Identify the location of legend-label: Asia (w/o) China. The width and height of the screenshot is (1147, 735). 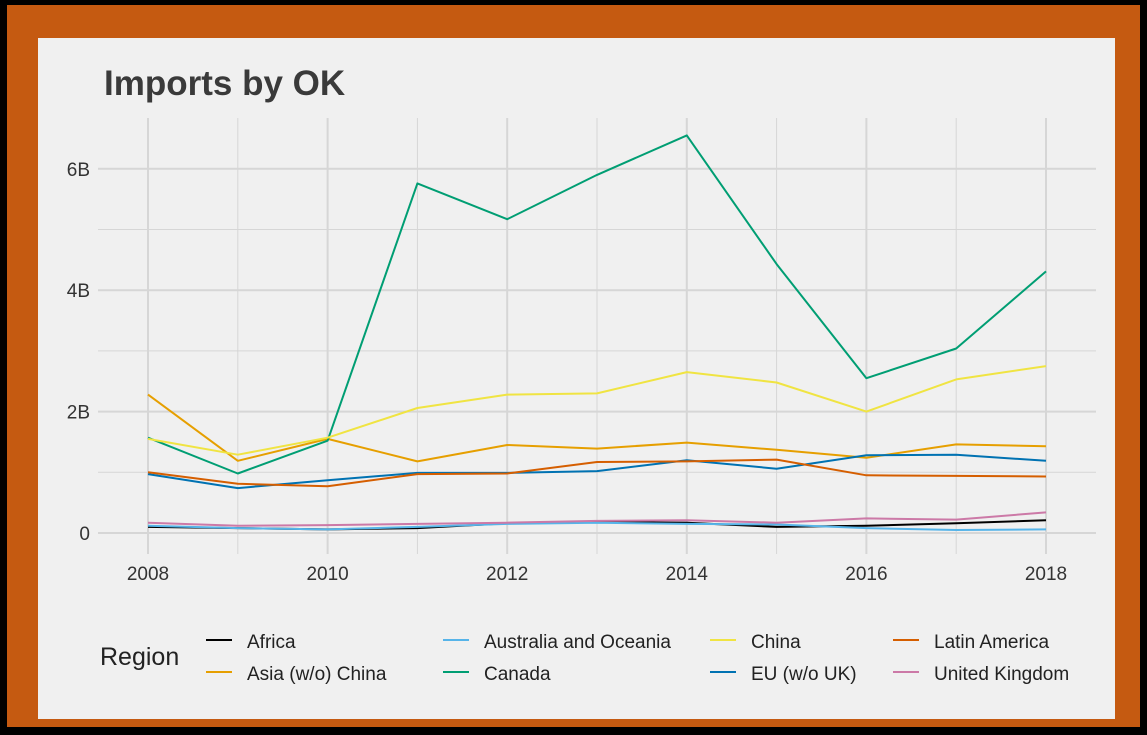
(317, 674).